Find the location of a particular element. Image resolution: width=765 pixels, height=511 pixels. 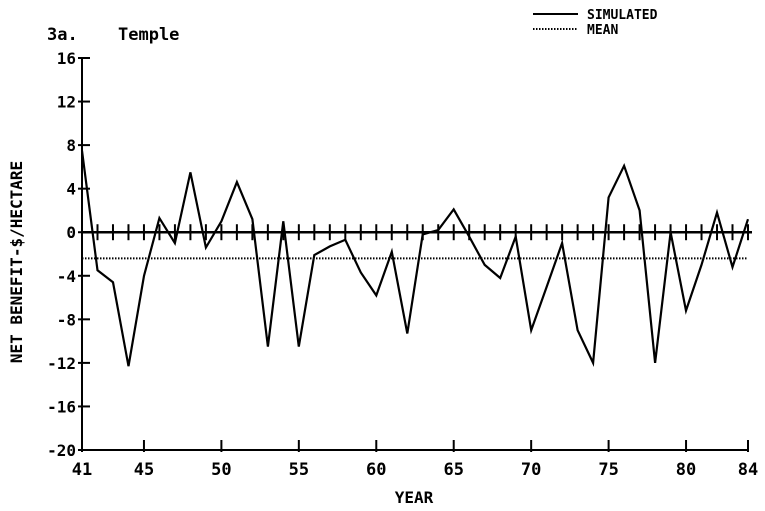

x-tick-label: 60 is located at coordinates (376, 470).